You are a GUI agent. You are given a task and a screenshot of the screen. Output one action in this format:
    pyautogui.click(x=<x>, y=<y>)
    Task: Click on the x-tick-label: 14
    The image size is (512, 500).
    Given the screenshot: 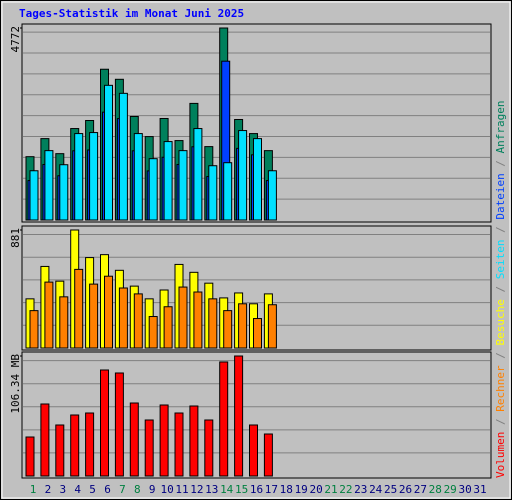 What is the action you would take?
    pyautogui.click(x=227, y=489)
    